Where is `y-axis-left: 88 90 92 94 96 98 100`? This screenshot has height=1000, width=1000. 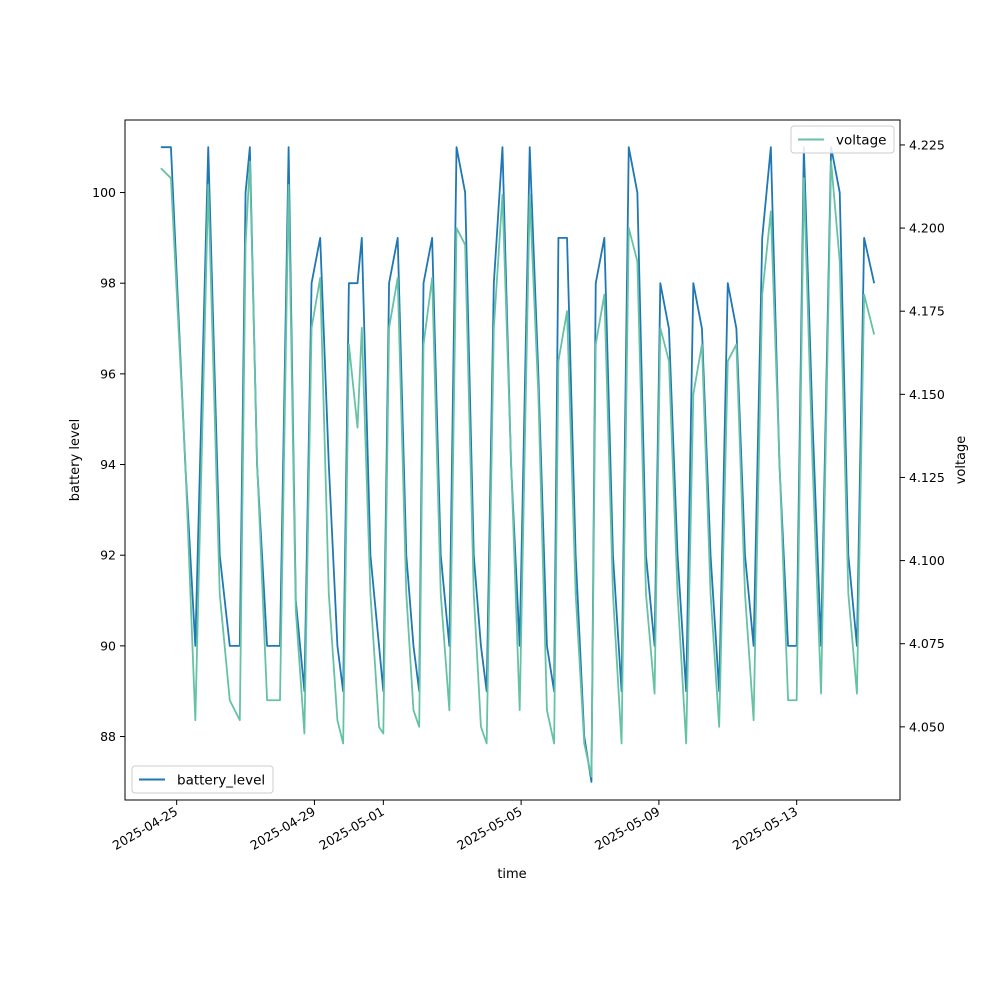
y-axis-left: 88 90 92 94 96 98 100 is located at coordinates (108, 464).